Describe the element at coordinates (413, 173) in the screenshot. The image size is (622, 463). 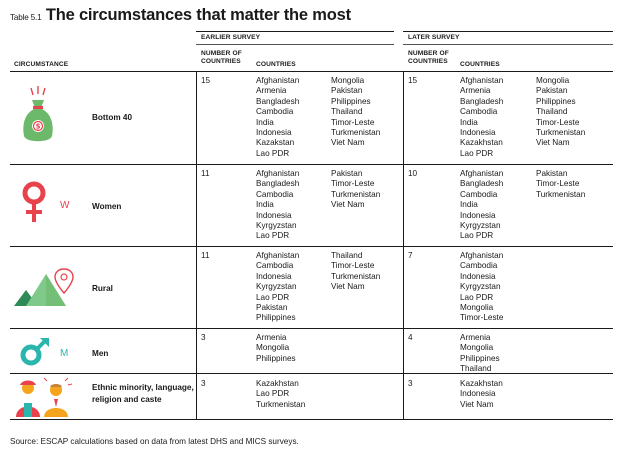
I see `later-count-women: 10` at that location.